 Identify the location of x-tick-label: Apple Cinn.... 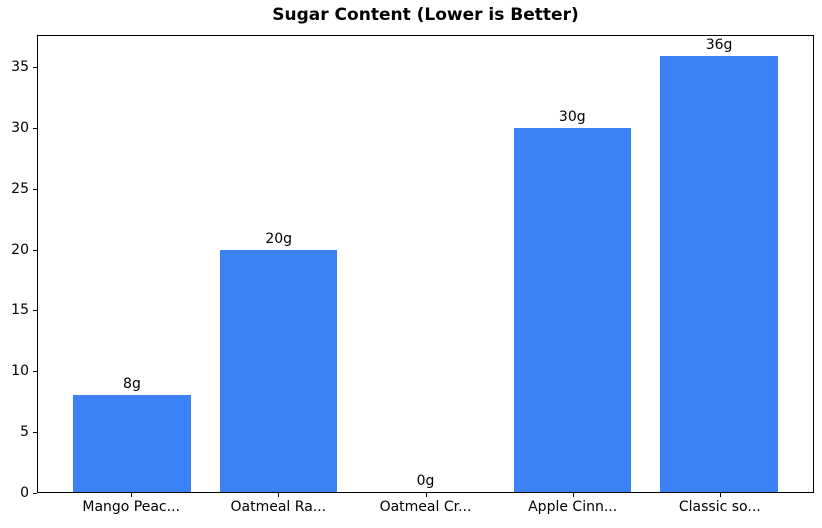
(573, 507).